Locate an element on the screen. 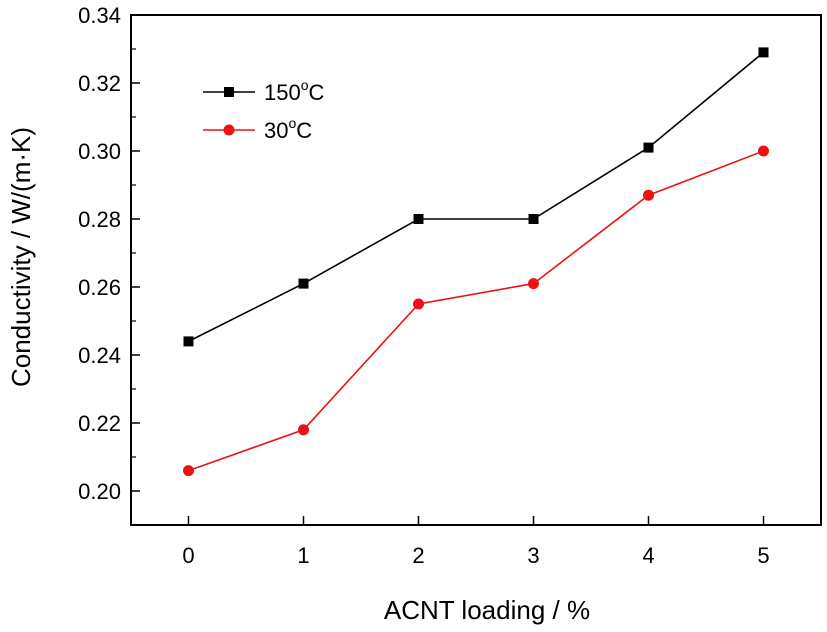 Image resolution: width=827 pixels, height=632 pixels. x-tick-label: 4 is located at coordinates (648, 555).